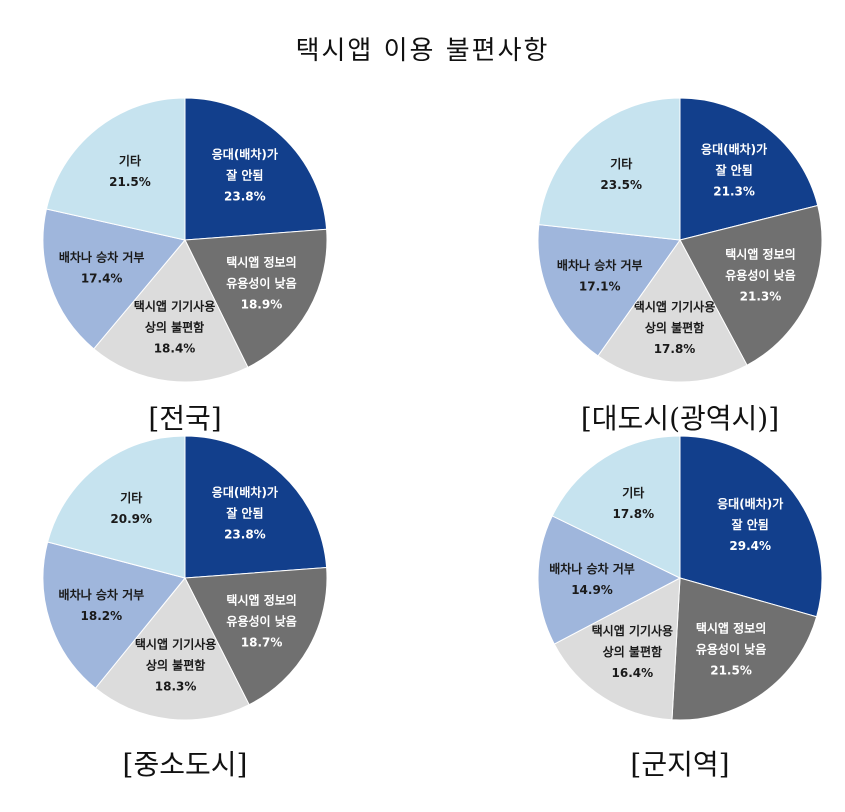  Describe the element at coordinates (102, 616) in the screenshot. I see `slice-value-label: 18.2%` at that location.